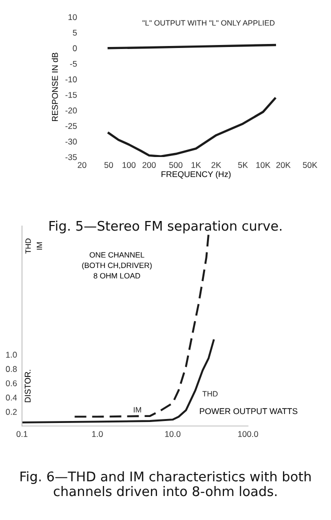  What do you see at coordinates (175, 165) in the screenshot?
I see `x-tick-label: 500` at bounding box center [175, 165].